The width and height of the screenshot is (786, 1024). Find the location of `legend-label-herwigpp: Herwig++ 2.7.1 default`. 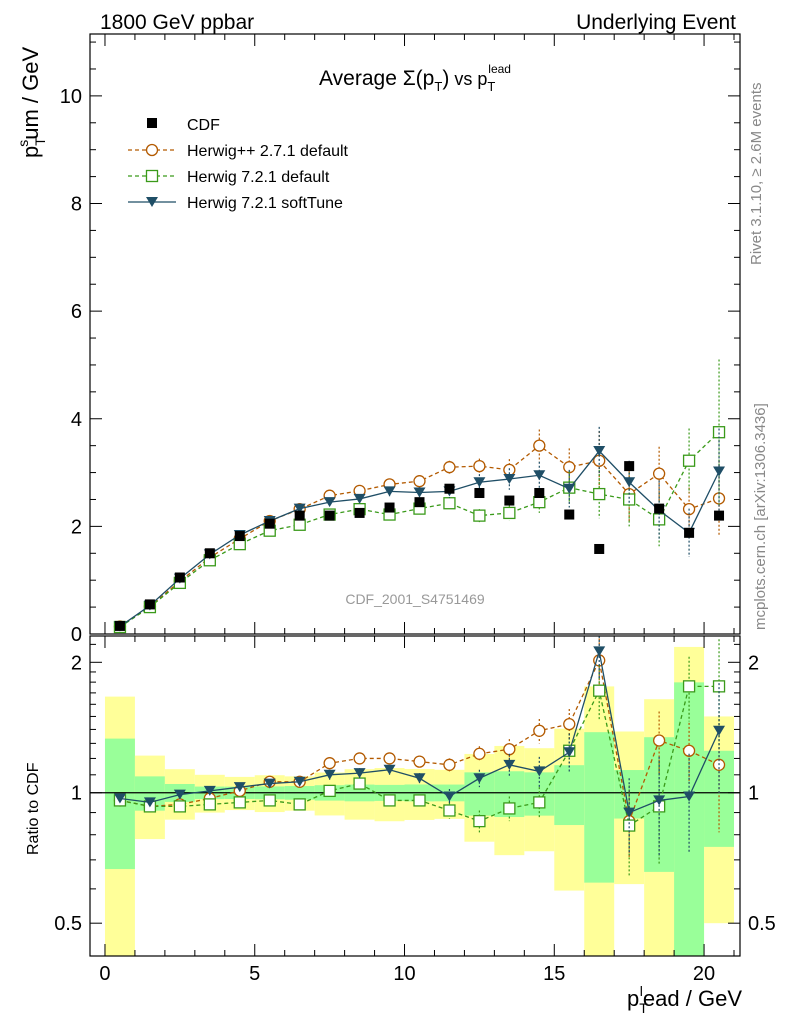

legend-label-herwigpp: Herwig++ 2.7.1 default is located at coordinates (268, 151).